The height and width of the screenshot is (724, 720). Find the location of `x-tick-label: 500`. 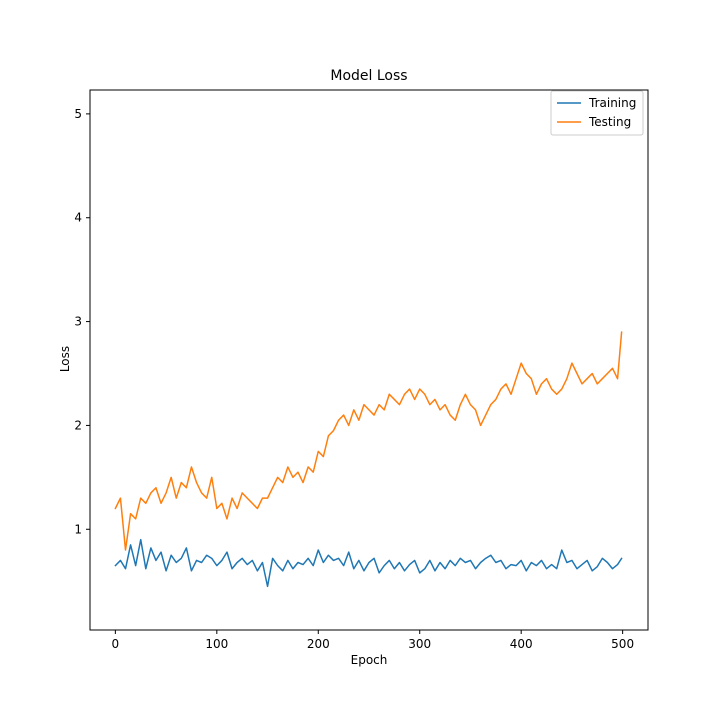

x-tick-label: 500 is located at coordinates (622, 644).